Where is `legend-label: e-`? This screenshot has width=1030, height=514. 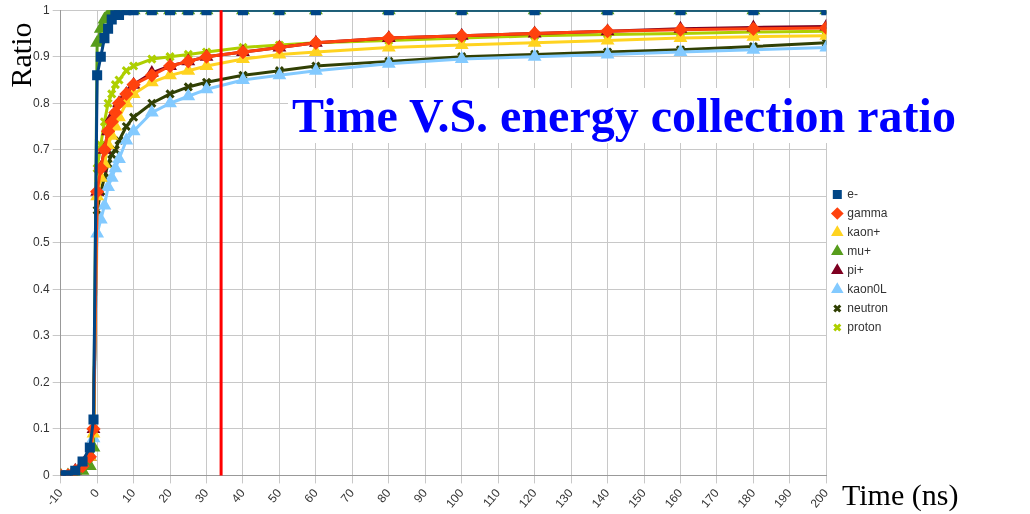 legend-label: e- is located at coordinates (852, 193).